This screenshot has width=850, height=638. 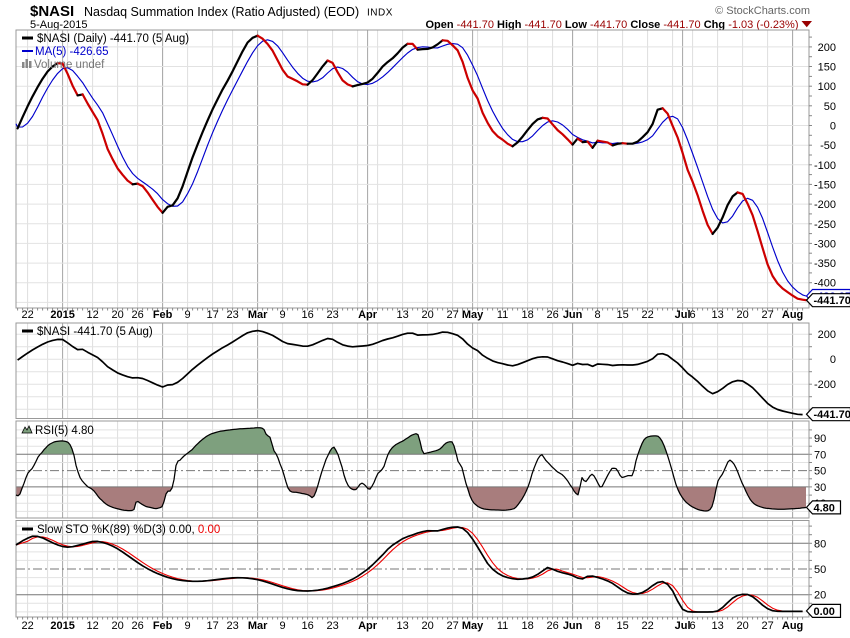 What do you see at coordinates (113, 39) in the screenshot?
I see `svg-text: $NASI (Daily) -441.70 (5 Aug)` at bounding box center [113, 39].